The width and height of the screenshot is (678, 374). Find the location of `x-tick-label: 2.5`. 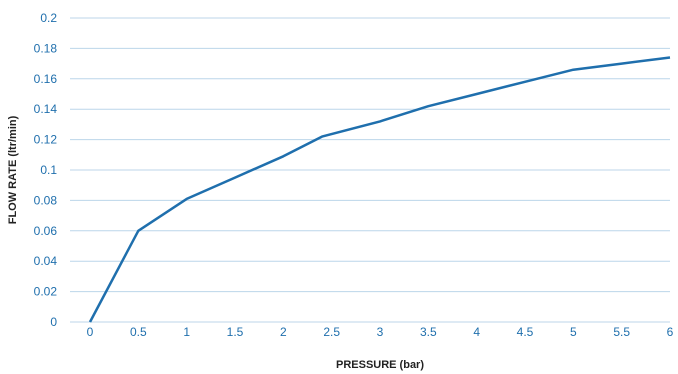

x-tick-label: 2.5 is located at coordinates (331, 332).